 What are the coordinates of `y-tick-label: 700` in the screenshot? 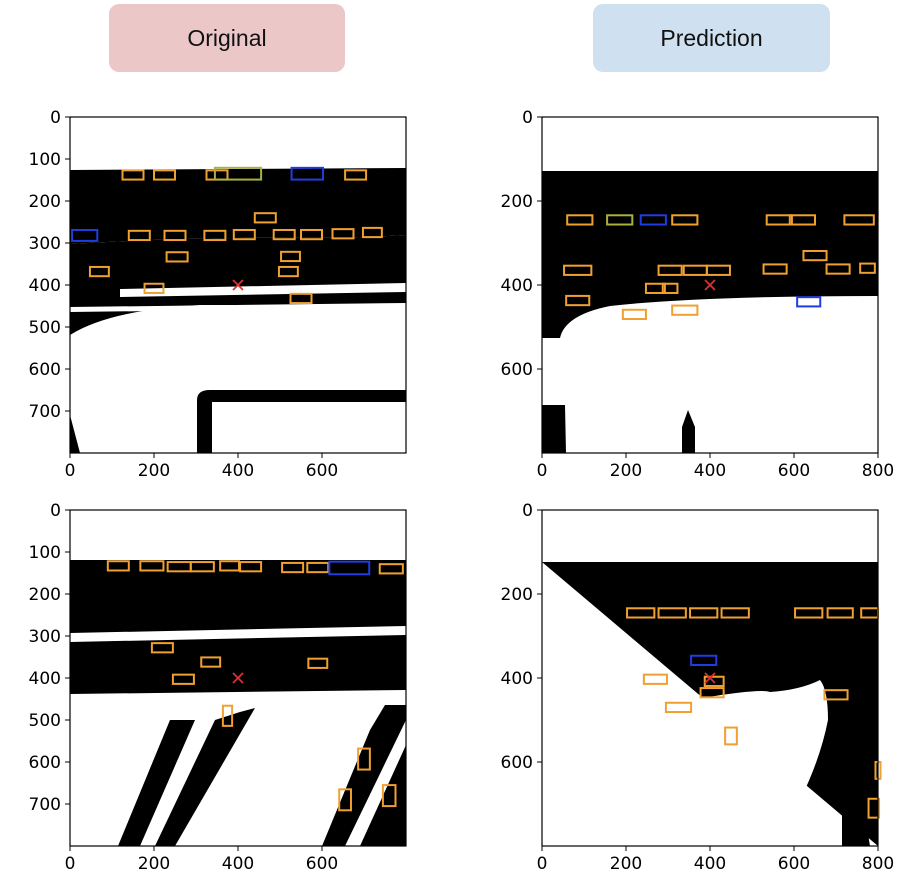 It's located at (45, 412).